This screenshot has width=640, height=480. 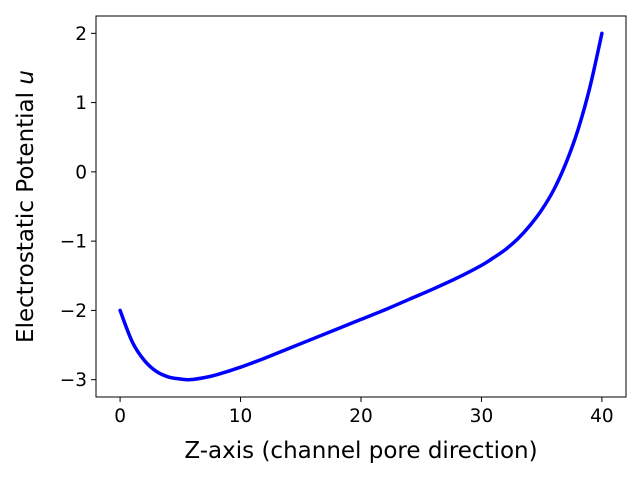 I want to click on y-axis-label: Electrostatic Potential u, so click(x=26, y=206).